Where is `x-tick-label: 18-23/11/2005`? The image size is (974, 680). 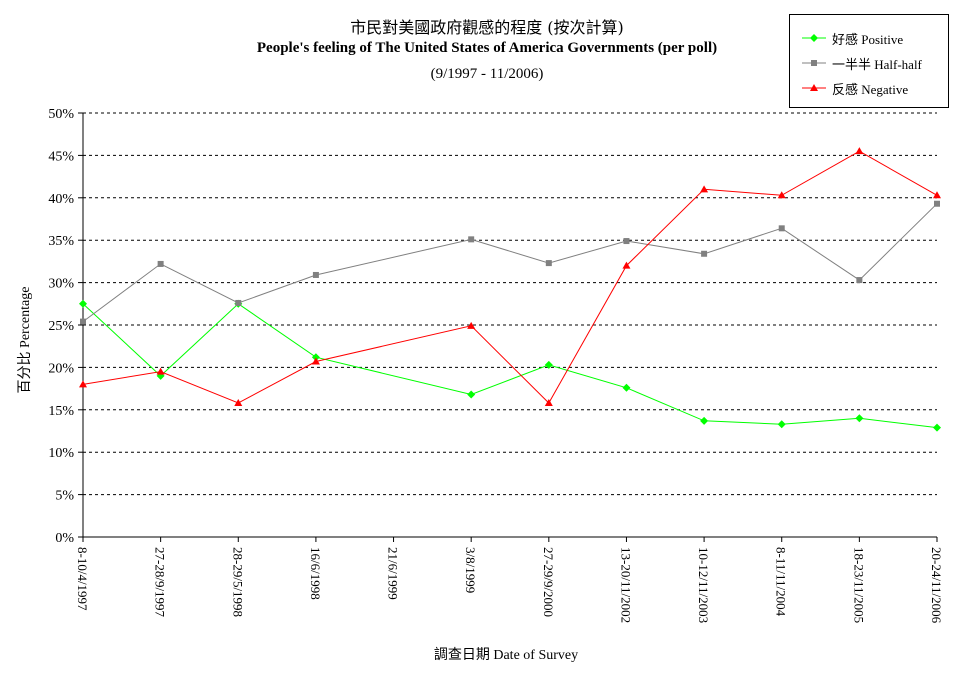
x-tick-label: 18-23/11/2005 is located at coordinates (858, 585).